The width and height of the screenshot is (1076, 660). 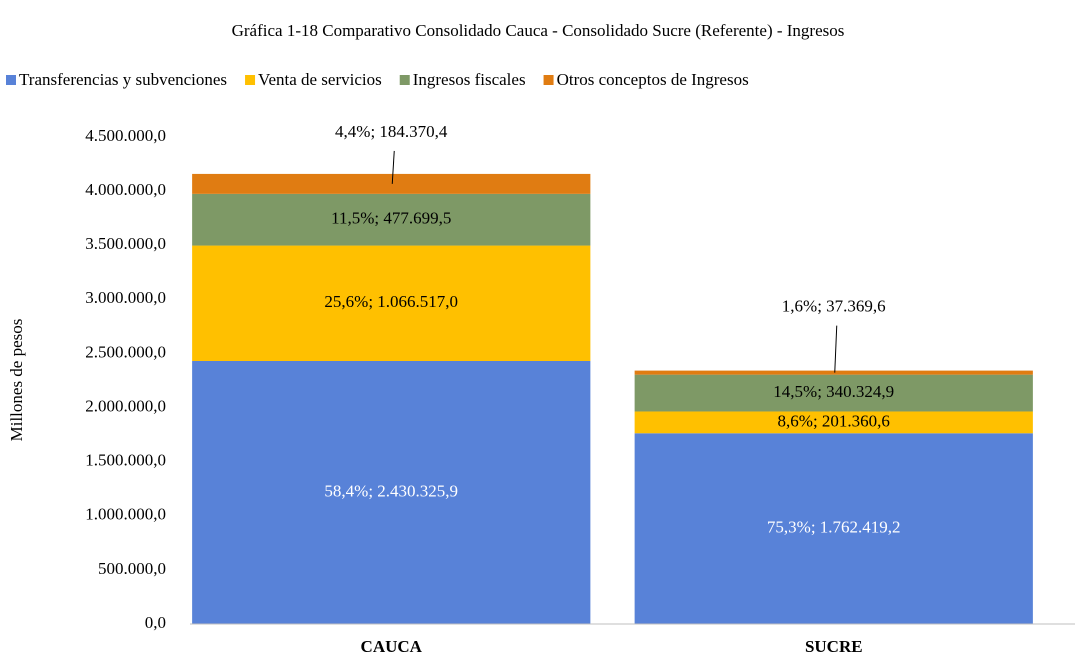 What do you see at coordinates (125, 351) in the screenshot?
I see `y-tick-label: 2.500.000,0` at bounding box center [125, 351].